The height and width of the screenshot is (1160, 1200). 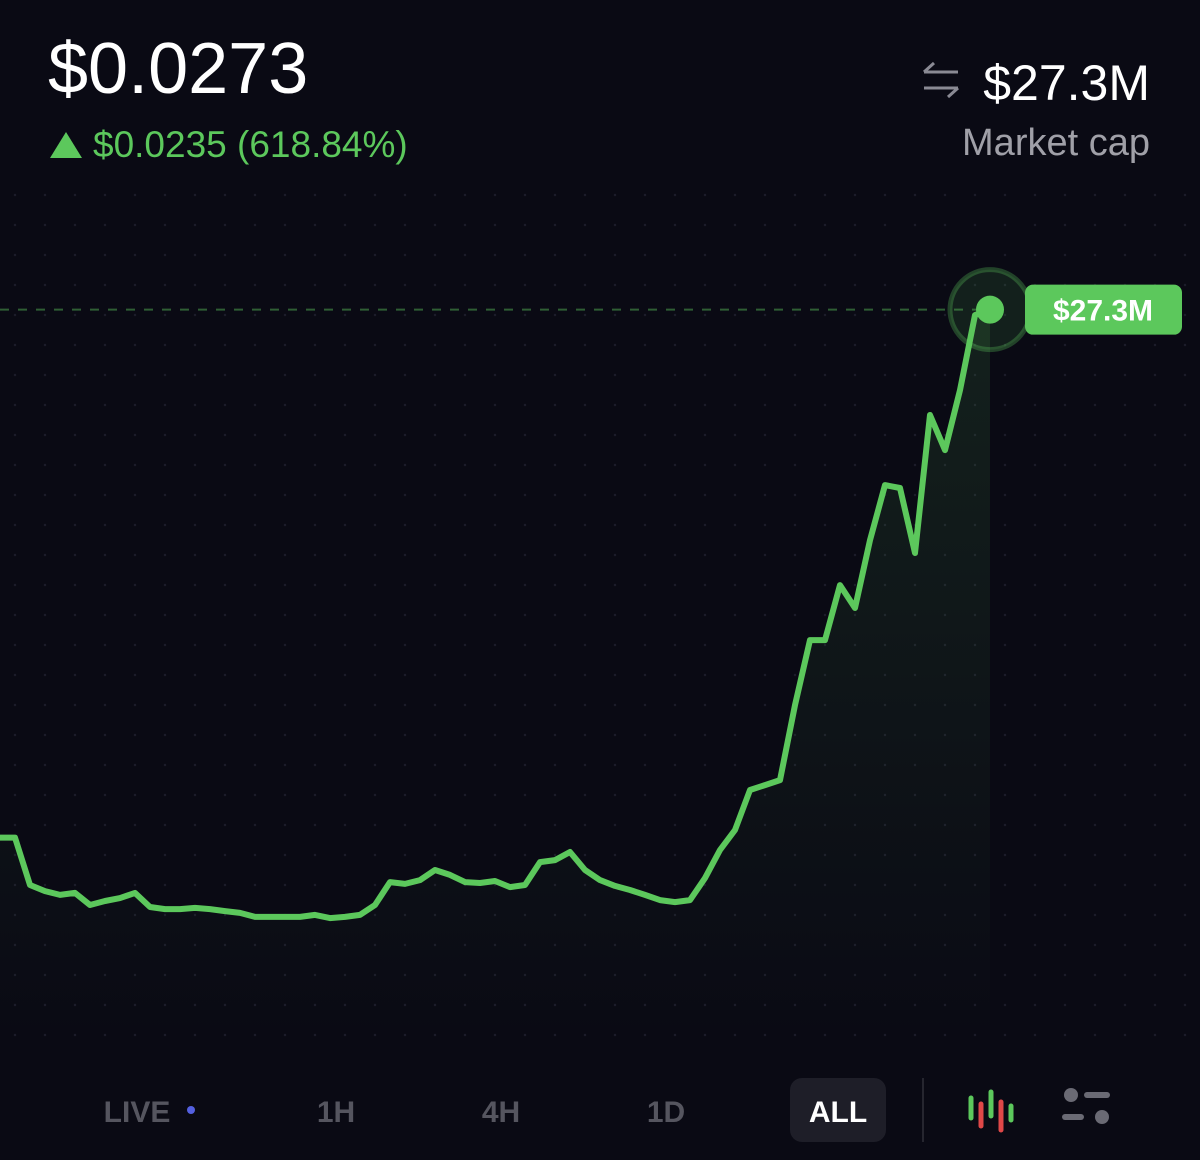 What do you see at coordinates (666, 1112) in the screenshot?
I see `tab: 1D` at bounding box center [666, 1112].